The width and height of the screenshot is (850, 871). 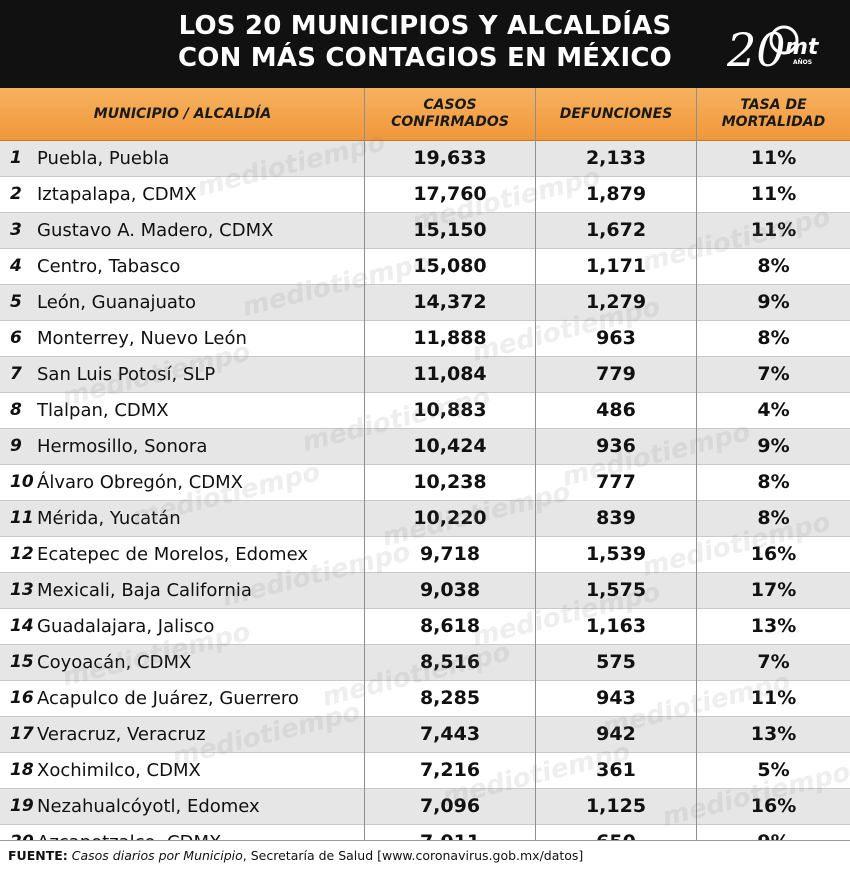 I want to click on table-row: 8 Tlalpan, CDMX 10,883 486 4%, so click(x=425, y=411).